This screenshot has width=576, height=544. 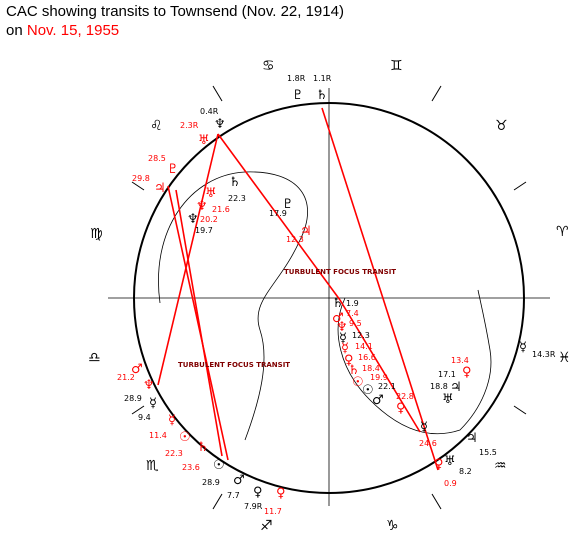 What do you see at coordinates (234, 365) in the screenshot?
I see `focus-transit-label-lower: TURBULENT FOCUS TRANSIT` at bounding box center [234, 365].